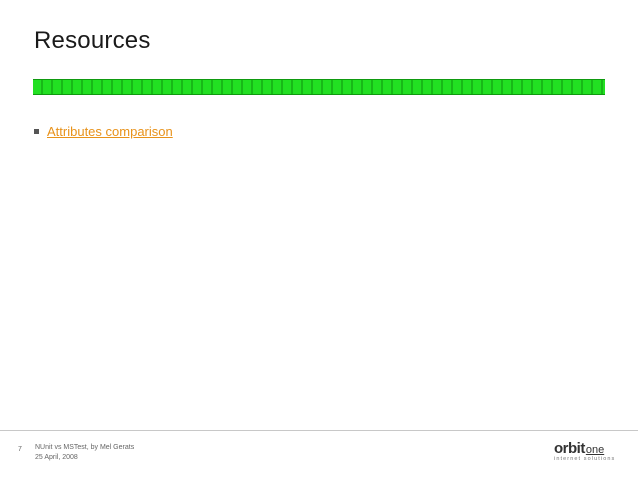  What do you see at coordinates (585, 459) in the screenshot?
I see `logo-tagline: internet solutions` at bounding box center [585, 459].